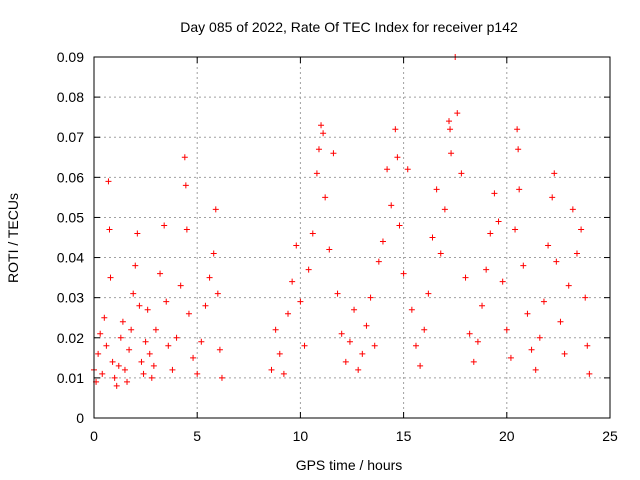 The width and height of the screenshot is (640, 480). What do you see at coordinates (70, 298) in the screenshot?
I see `y-tick-label: 0.03` at bounding box center [70, 298].